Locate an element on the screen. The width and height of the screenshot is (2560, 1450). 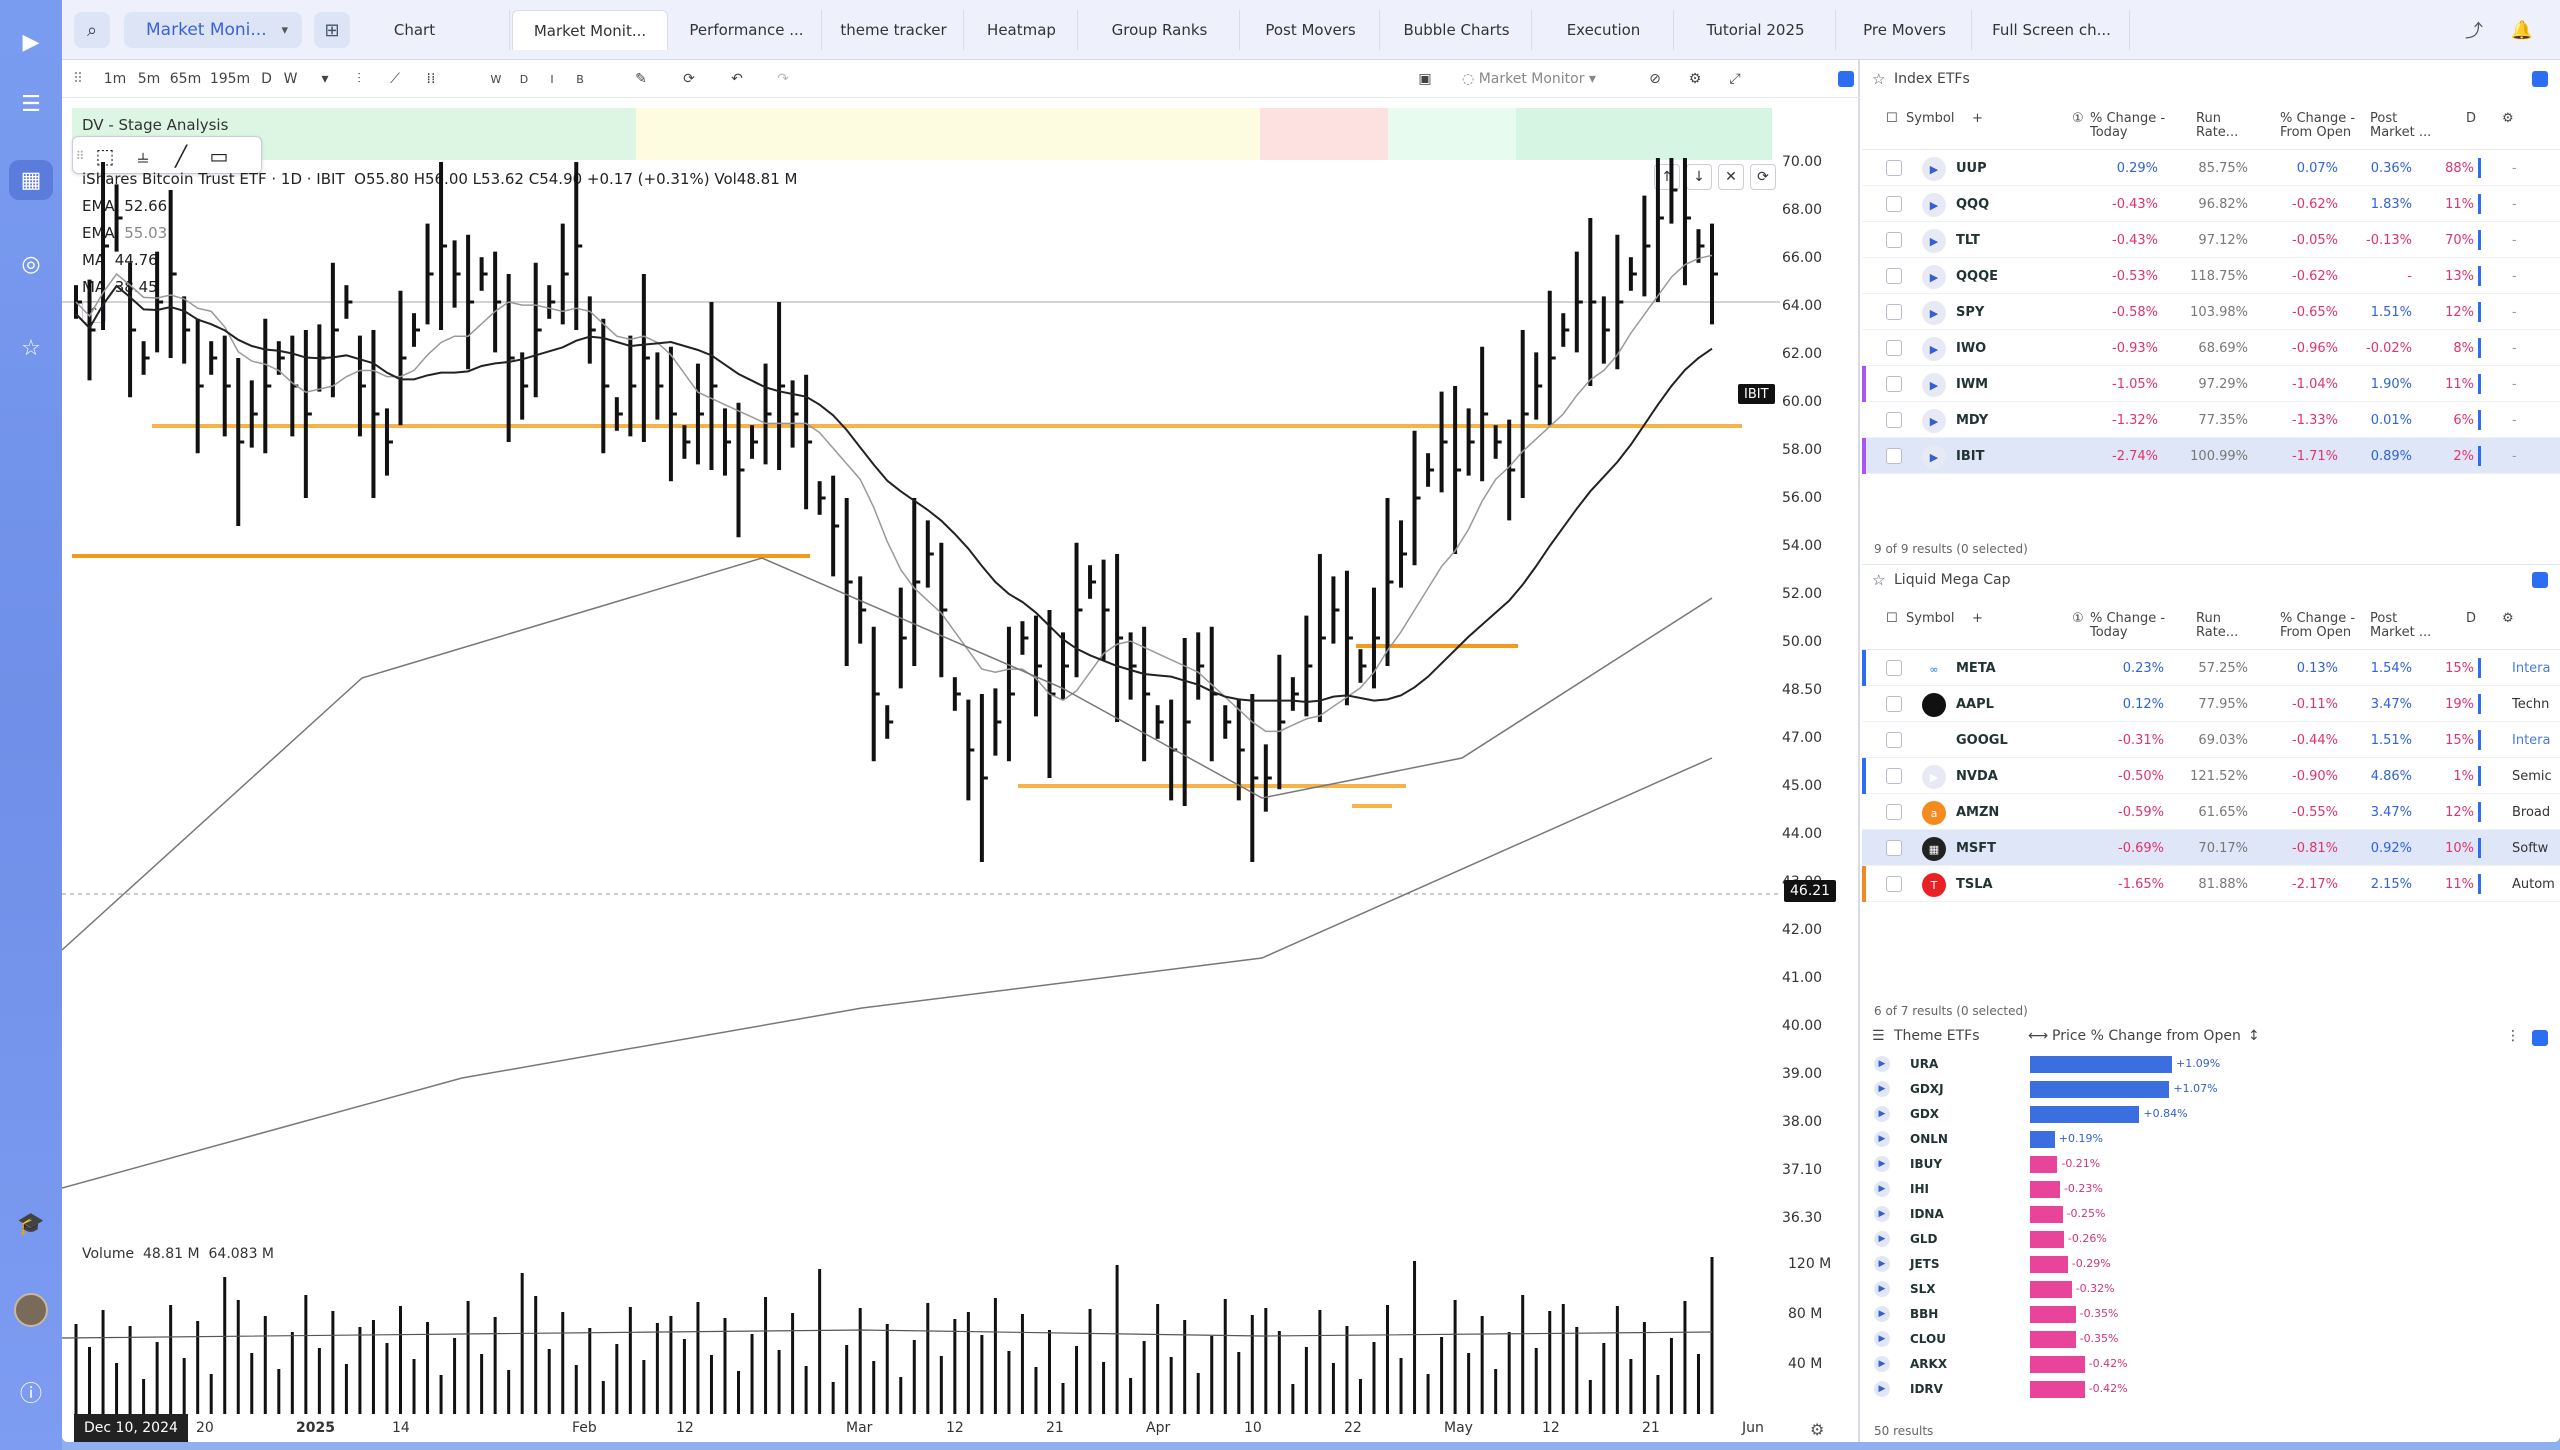
table-row: ▶ NVDA -0.50% 121.52% -0.90% 4.86% 1% Semic is located at coordinates (2211, 776).